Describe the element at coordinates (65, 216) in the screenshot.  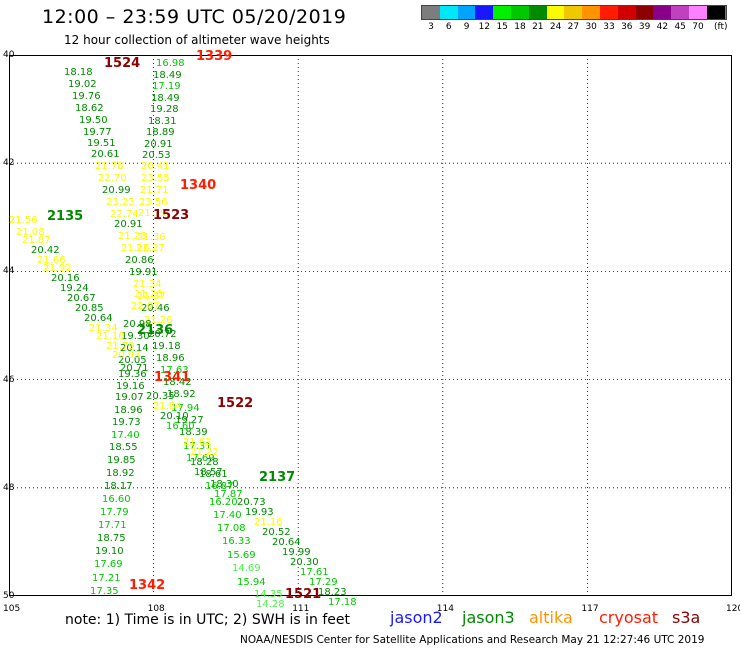
I see `pass-time-label: 2135` at that location.